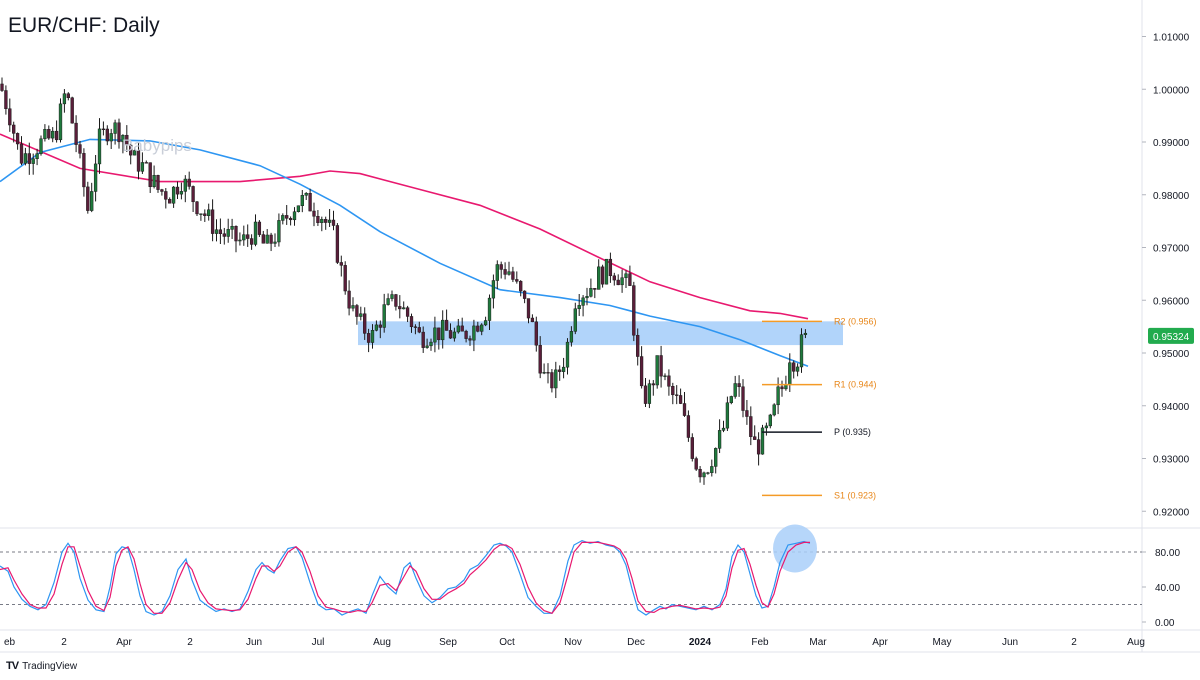  Describe the element at coordinates (1171, 354) in the screenshot. I see `y-tick-label: 0.95000` at that location.